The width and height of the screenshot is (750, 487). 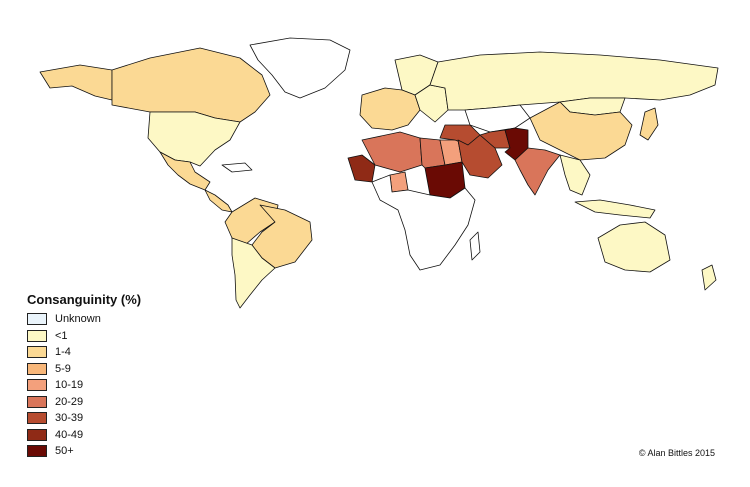 I want to click on legend-label: Unknown, so click(x=78, y=319).